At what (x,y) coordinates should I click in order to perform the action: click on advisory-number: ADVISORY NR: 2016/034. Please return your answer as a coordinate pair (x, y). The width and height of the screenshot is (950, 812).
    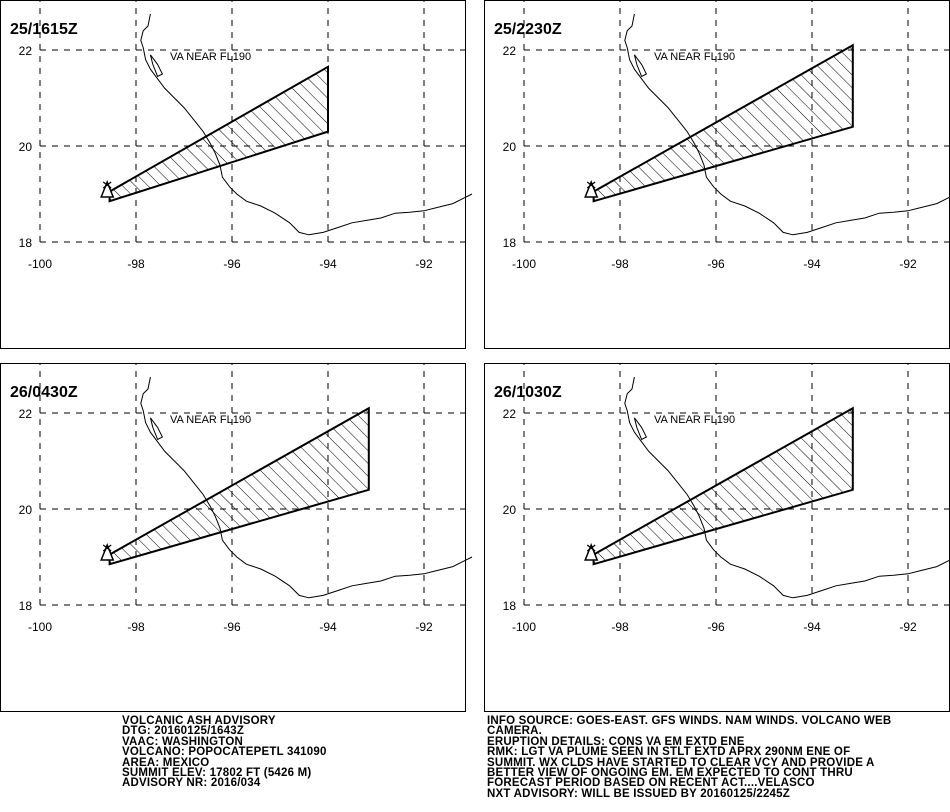
    Looking at the image, I should click on (191, 783).